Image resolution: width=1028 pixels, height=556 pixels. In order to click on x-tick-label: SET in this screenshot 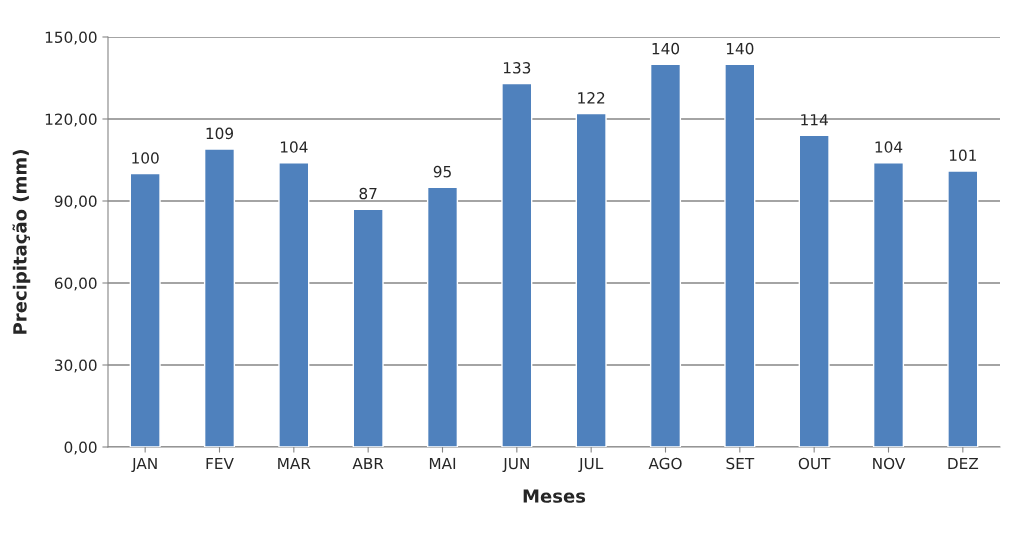, I will do `click(740, 463)`.